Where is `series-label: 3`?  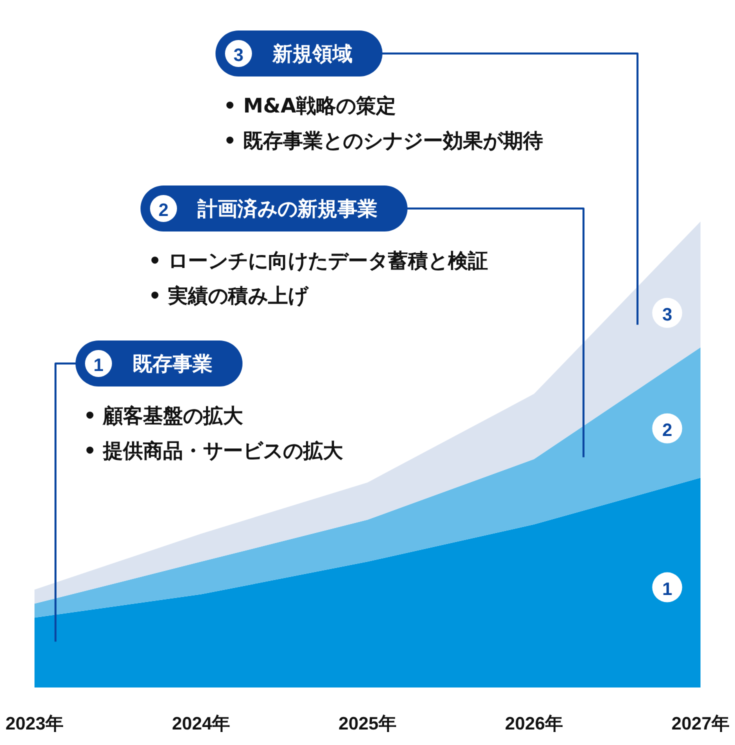 series-label: 3 is located at coordinates (667, 314).